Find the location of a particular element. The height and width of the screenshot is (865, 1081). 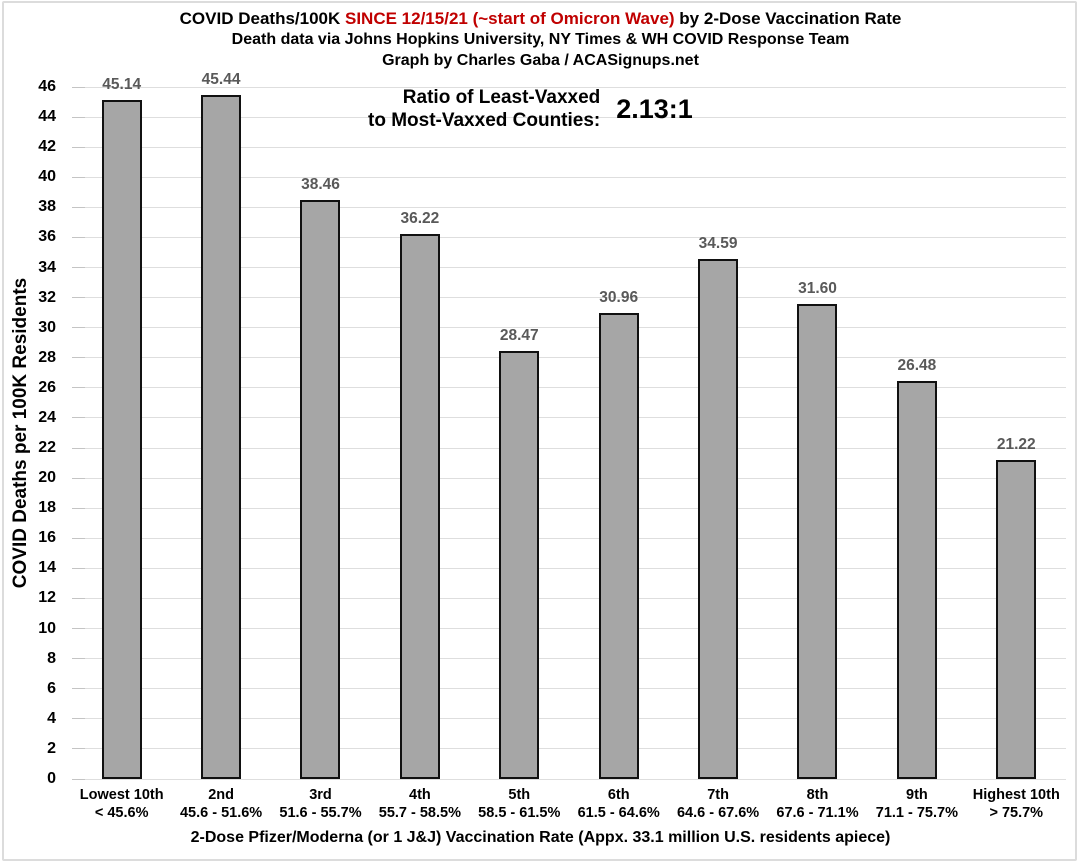

ratio-annotation-label-line-2: to Most-Vaxxed Counties: is located at coordinates (484, 120).